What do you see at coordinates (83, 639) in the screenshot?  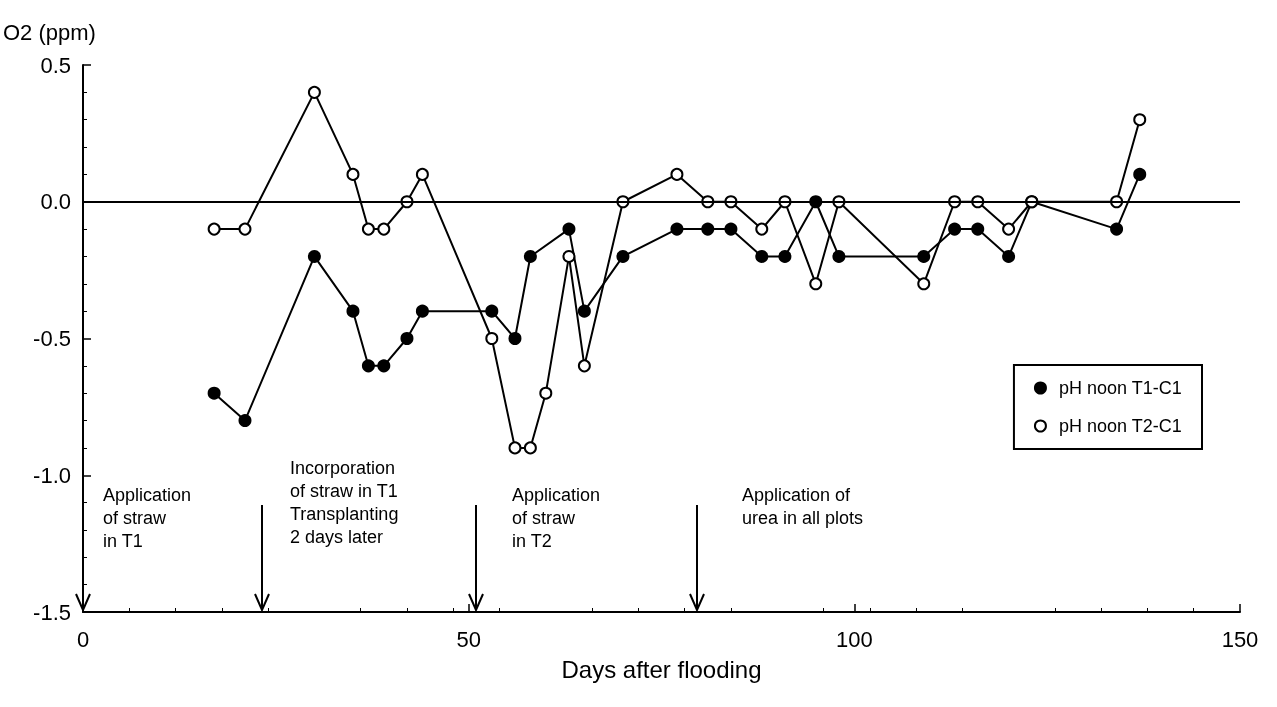 I see `x-tick-label: 0` at bounding box center [83, 639].